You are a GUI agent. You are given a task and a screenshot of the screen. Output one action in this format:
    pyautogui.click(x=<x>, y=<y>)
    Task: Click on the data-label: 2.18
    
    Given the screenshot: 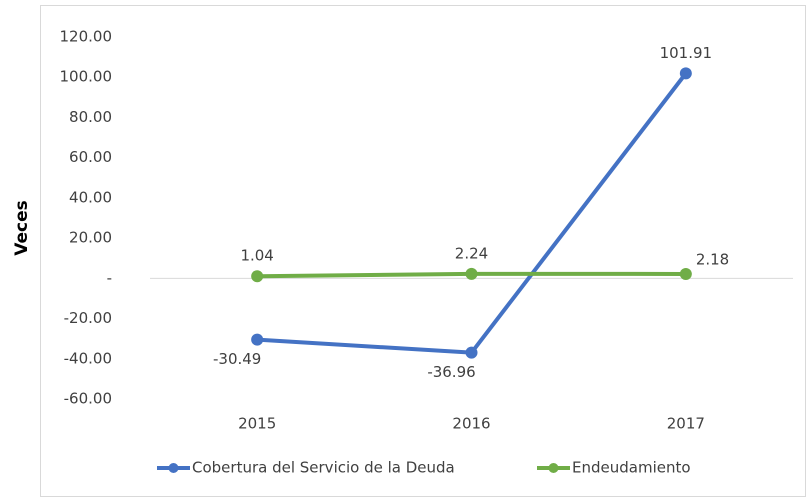 What is the action you would take?
    pyautogui.click(x=712, y=259)
    